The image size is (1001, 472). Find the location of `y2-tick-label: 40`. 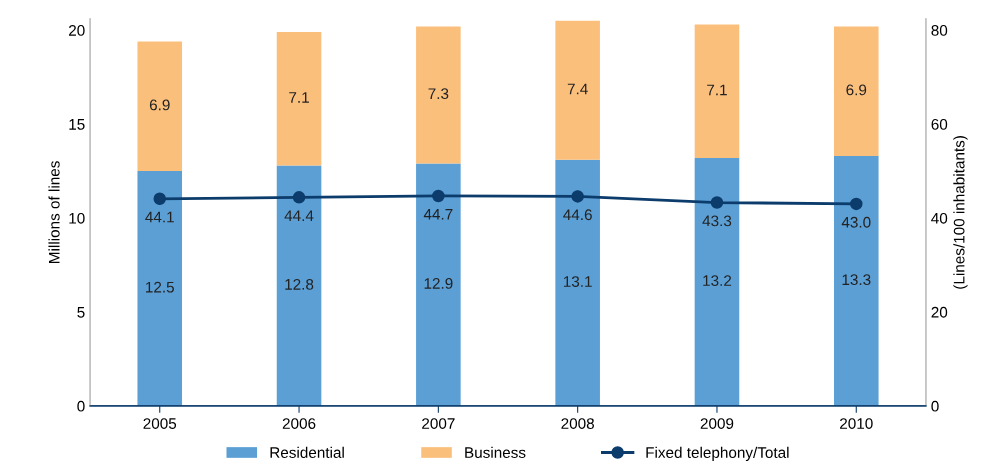

y2-tick-label: 40 is located at coordinates (939, 218).